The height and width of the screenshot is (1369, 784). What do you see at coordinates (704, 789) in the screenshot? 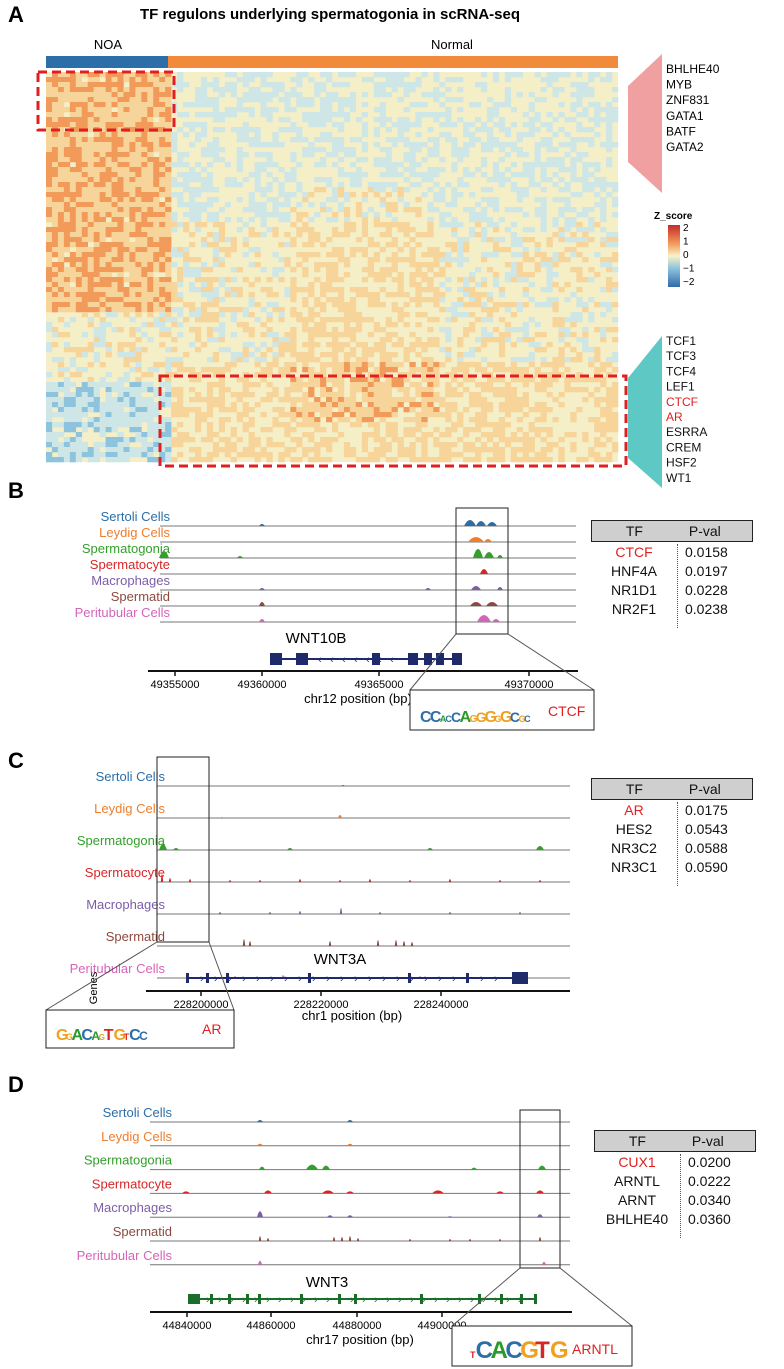
I see `header-pval: P-val` at bounding box center [704, 789].